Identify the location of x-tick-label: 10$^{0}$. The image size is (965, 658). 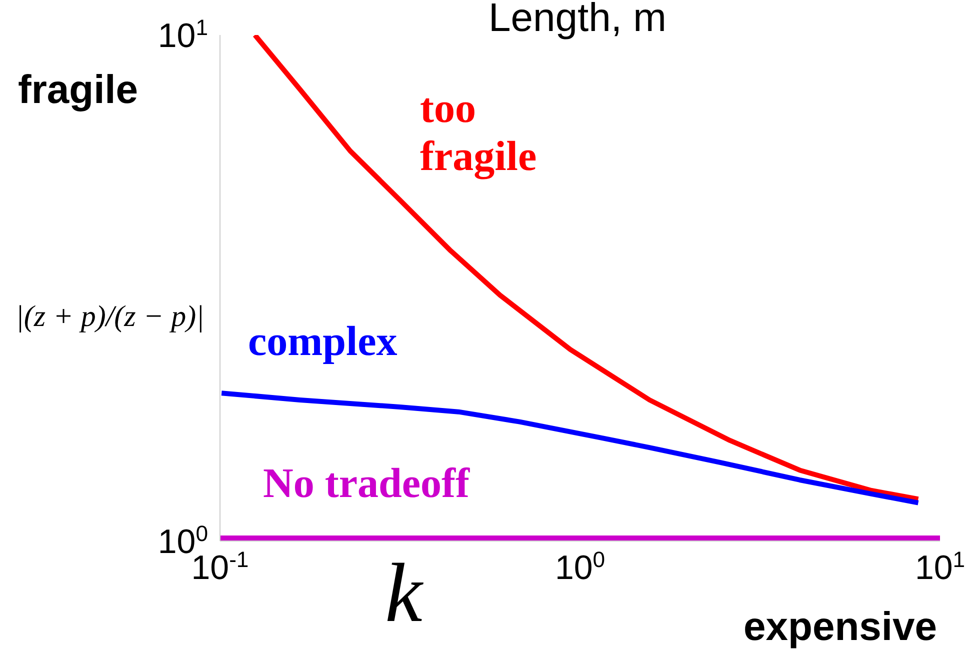
(580, 566).